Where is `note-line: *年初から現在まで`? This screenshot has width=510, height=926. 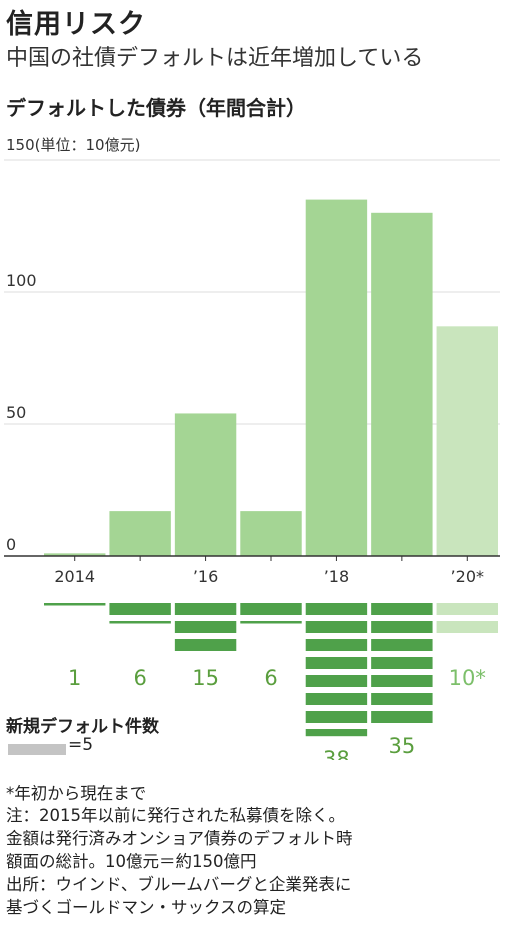 note-line: *年初から現在まで is located at coordinates (76, 793).